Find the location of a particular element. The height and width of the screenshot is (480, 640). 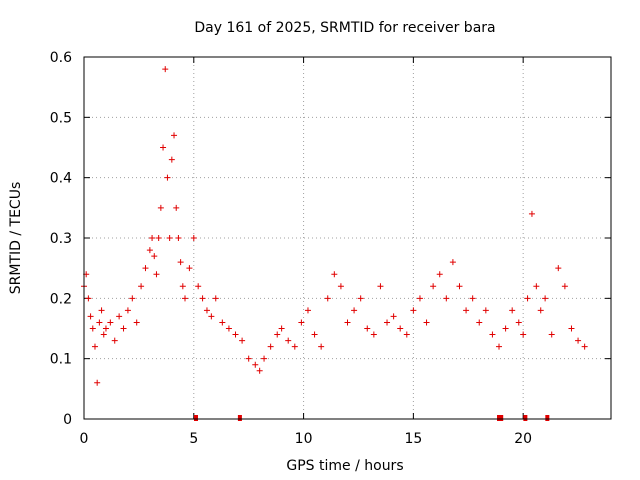

y-tick-label: 0.6 is located at coordinates (61, 58).